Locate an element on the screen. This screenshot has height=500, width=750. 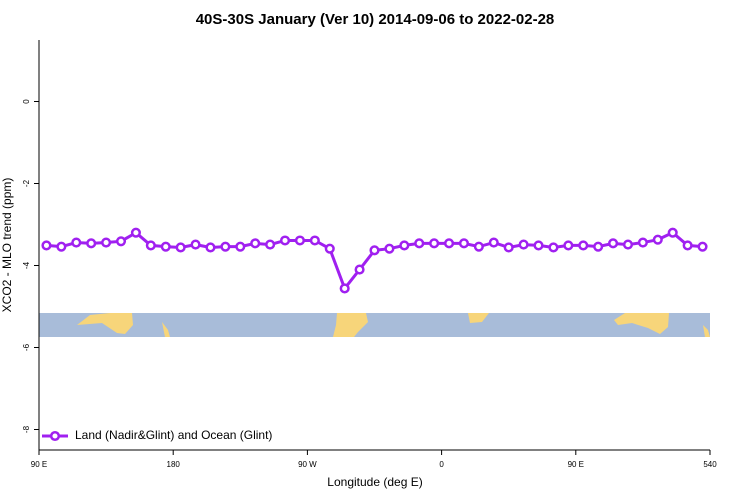
ocean is located at coordinates (374, 325).